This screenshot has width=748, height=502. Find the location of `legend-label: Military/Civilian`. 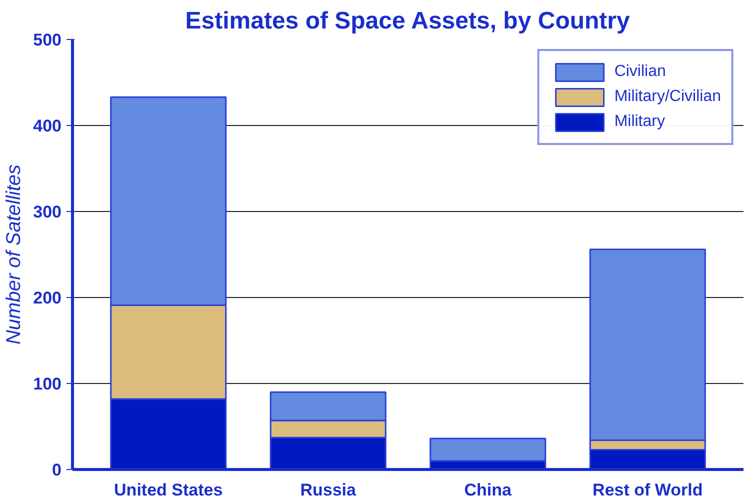

legend-label: Military/Civilian is located at coordinates (667, 97).